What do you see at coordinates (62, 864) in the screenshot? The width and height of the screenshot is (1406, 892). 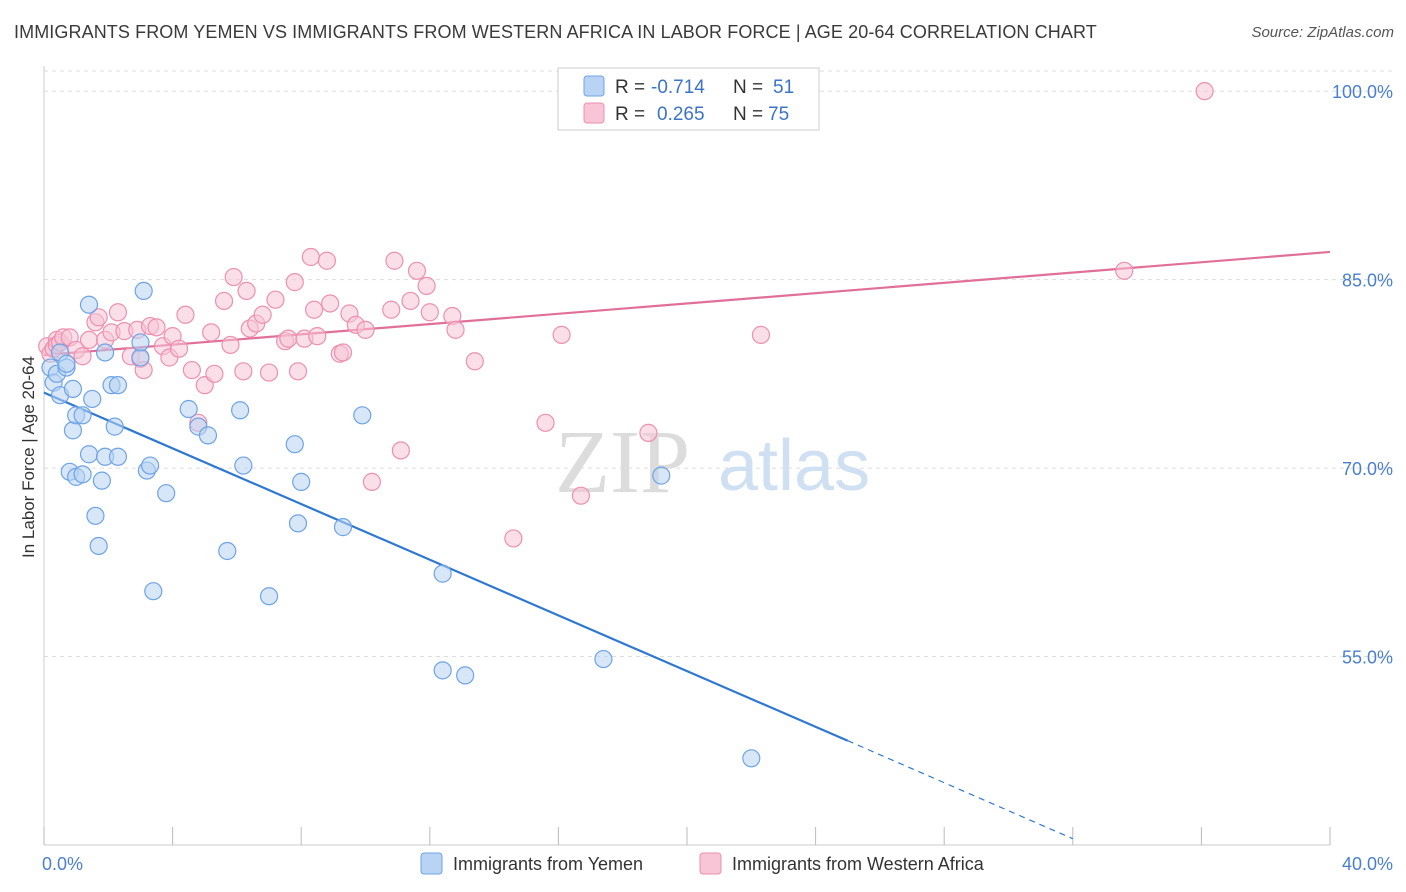 I see `x-tick-label-min: 0.0%` at bounding box center [62, 864].